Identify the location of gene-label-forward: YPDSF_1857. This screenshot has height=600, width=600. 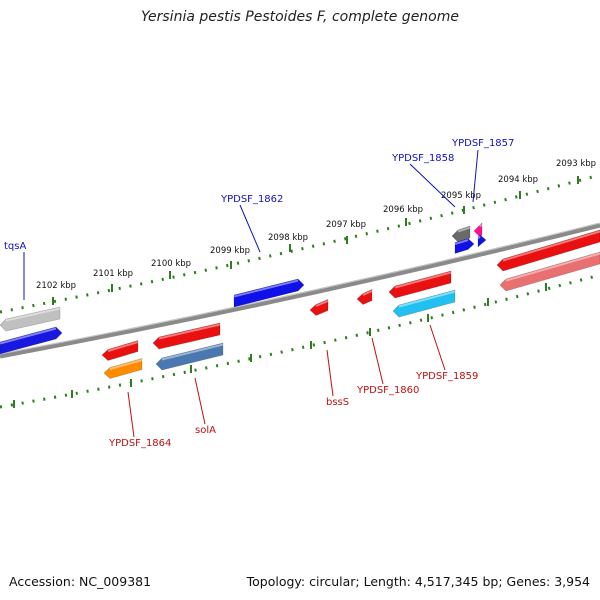
(482, 143).